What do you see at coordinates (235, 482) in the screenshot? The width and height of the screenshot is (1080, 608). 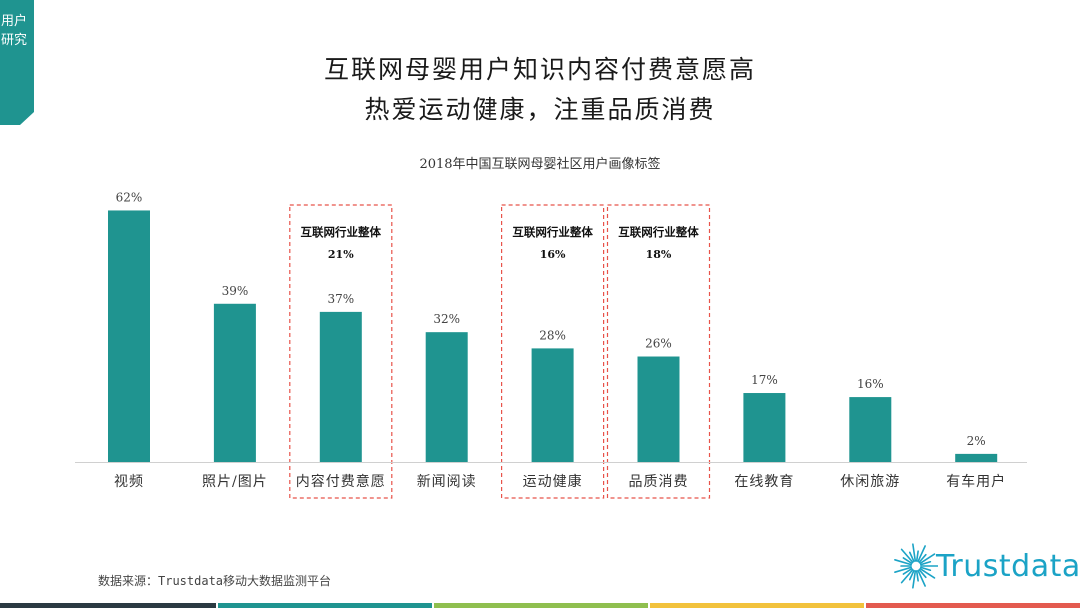 I see `x-tick-label: 照片/图片` at bounding box center [235, 482].